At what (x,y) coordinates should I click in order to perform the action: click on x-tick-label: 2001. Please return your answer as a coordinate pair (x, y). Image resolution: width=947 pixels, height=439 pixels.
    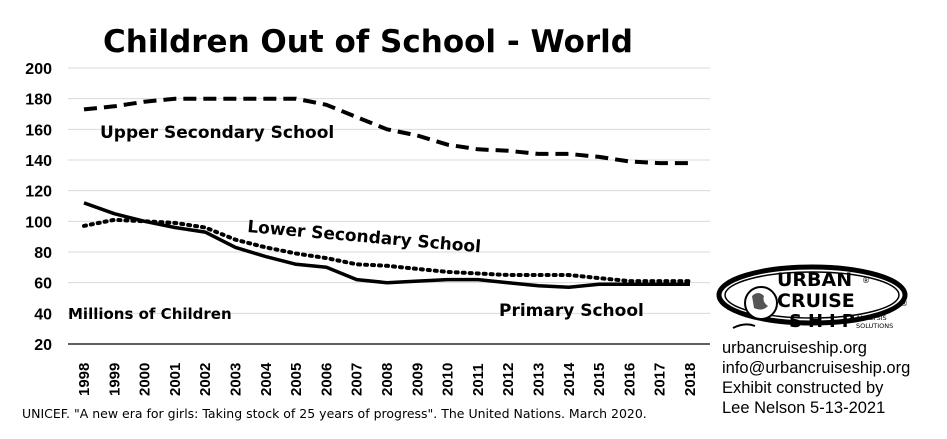
    Looking at the image, I should click on (175, 379).